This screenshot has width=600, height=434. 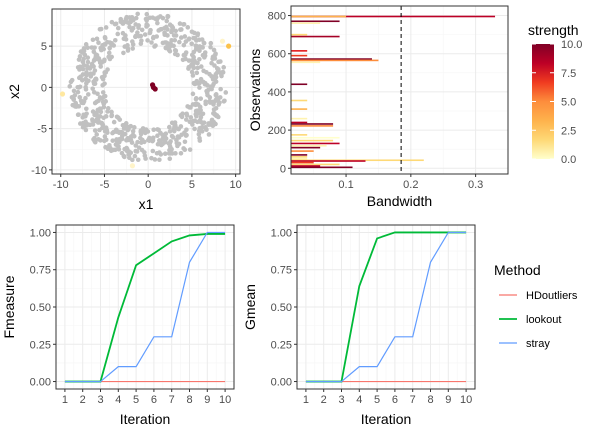 What do you see at coordinates (557, 102) in the screenshot?
I see `colorbar-ticks: 0.0 2.5 5.0 7.5 10.0` at bounding box center [557, 102].